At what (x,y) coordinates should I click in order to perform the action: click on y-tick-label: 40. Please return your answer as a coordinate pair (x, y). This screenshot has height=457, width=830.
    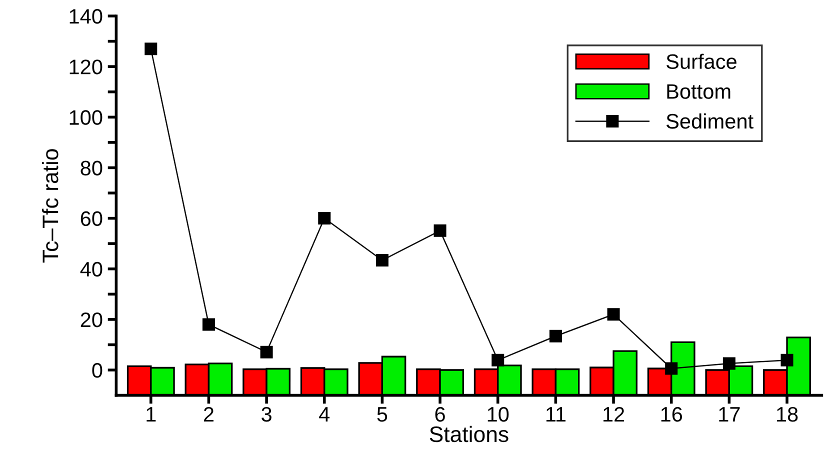
    Looking at the image, I should click on (91, 269).